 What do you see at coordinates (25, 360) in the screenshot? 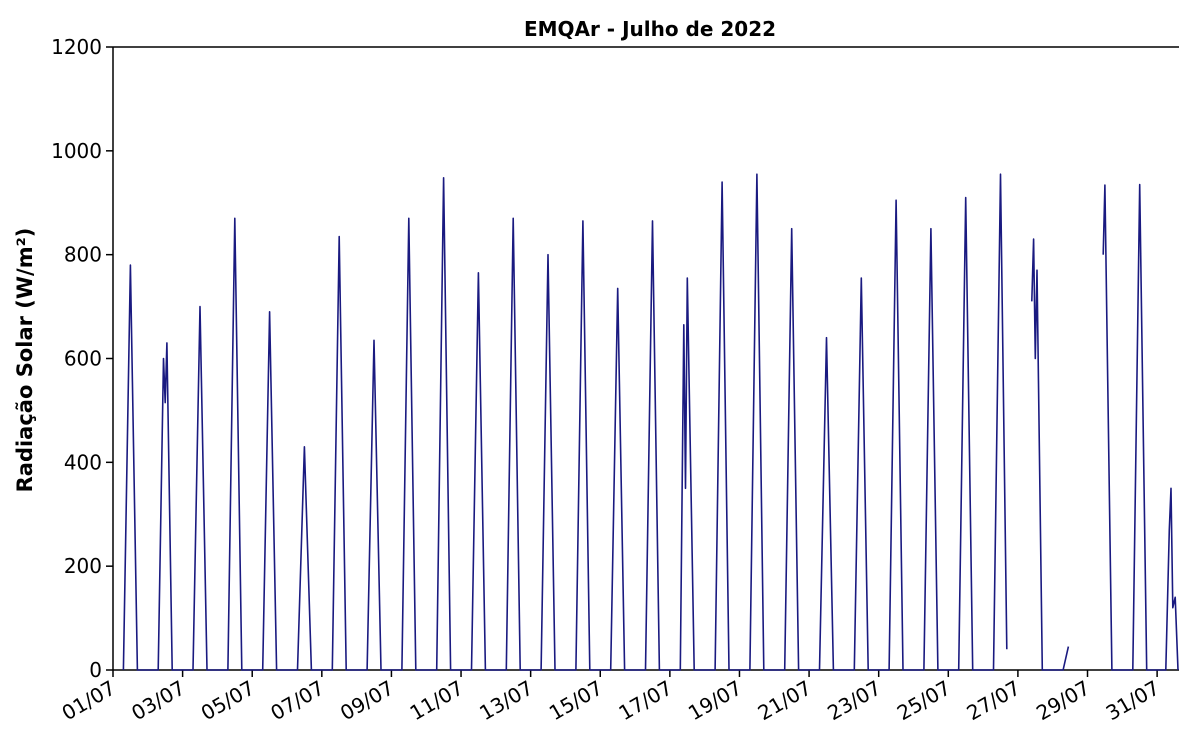
I see `y-axis-label: Radiação Solar (W/m²)` at bounding box center [25, 360].